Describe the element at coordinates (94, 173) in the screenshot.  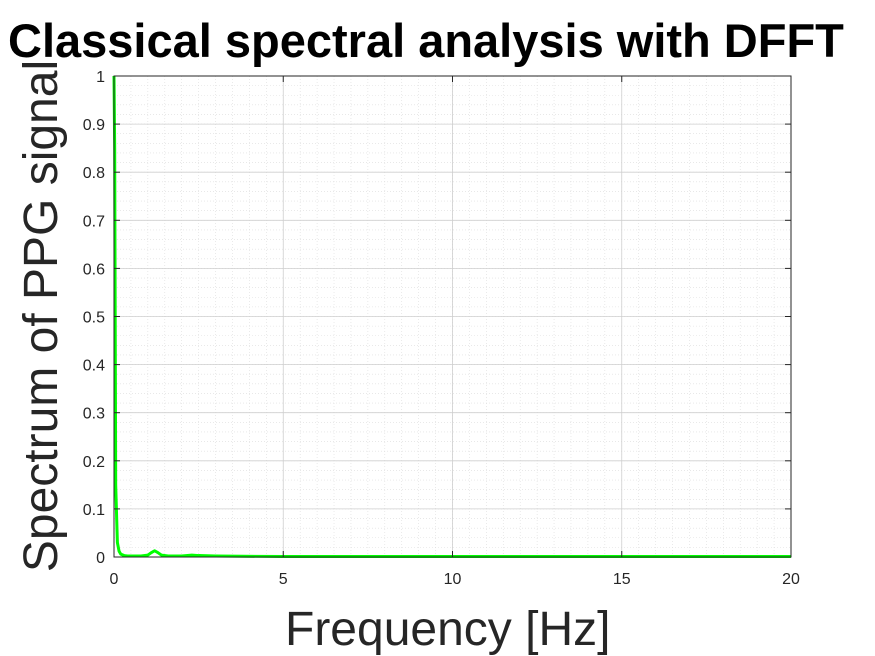
I see `y-tick-label: 0.8` at that location.